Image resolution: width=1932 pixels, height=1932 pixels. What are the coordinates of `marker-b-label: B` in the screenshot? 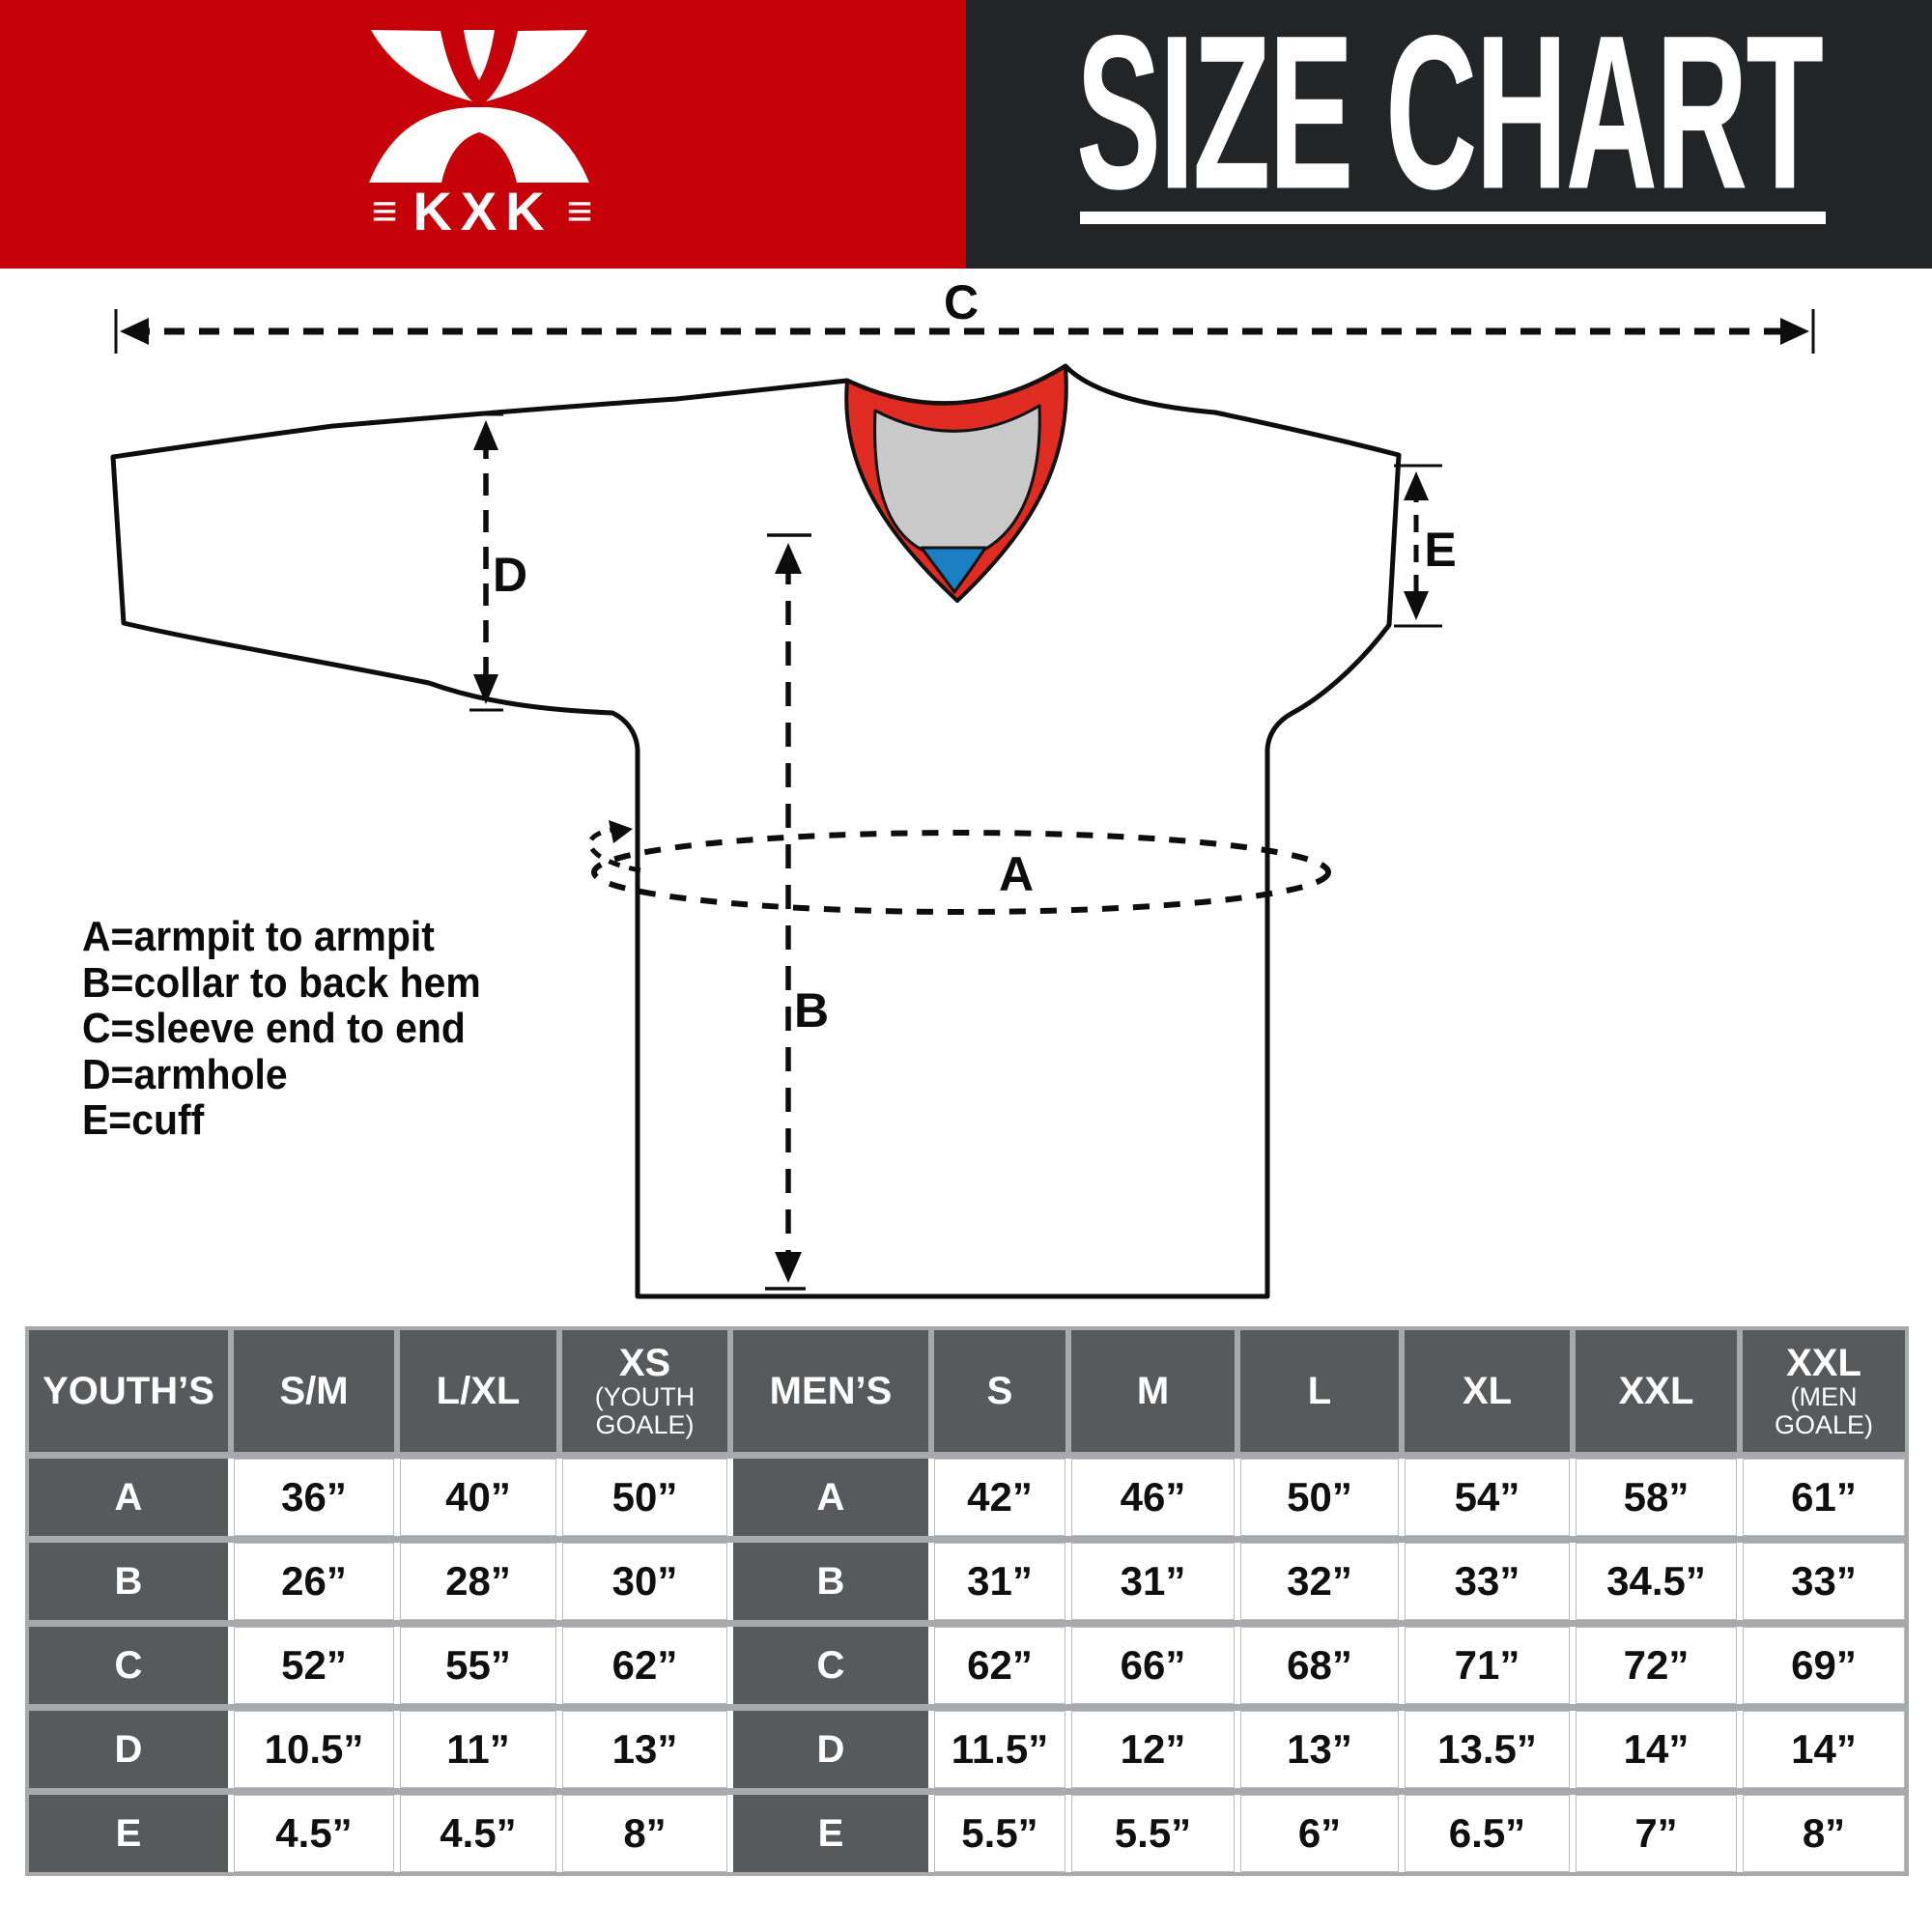 It's located at (811, 1010).